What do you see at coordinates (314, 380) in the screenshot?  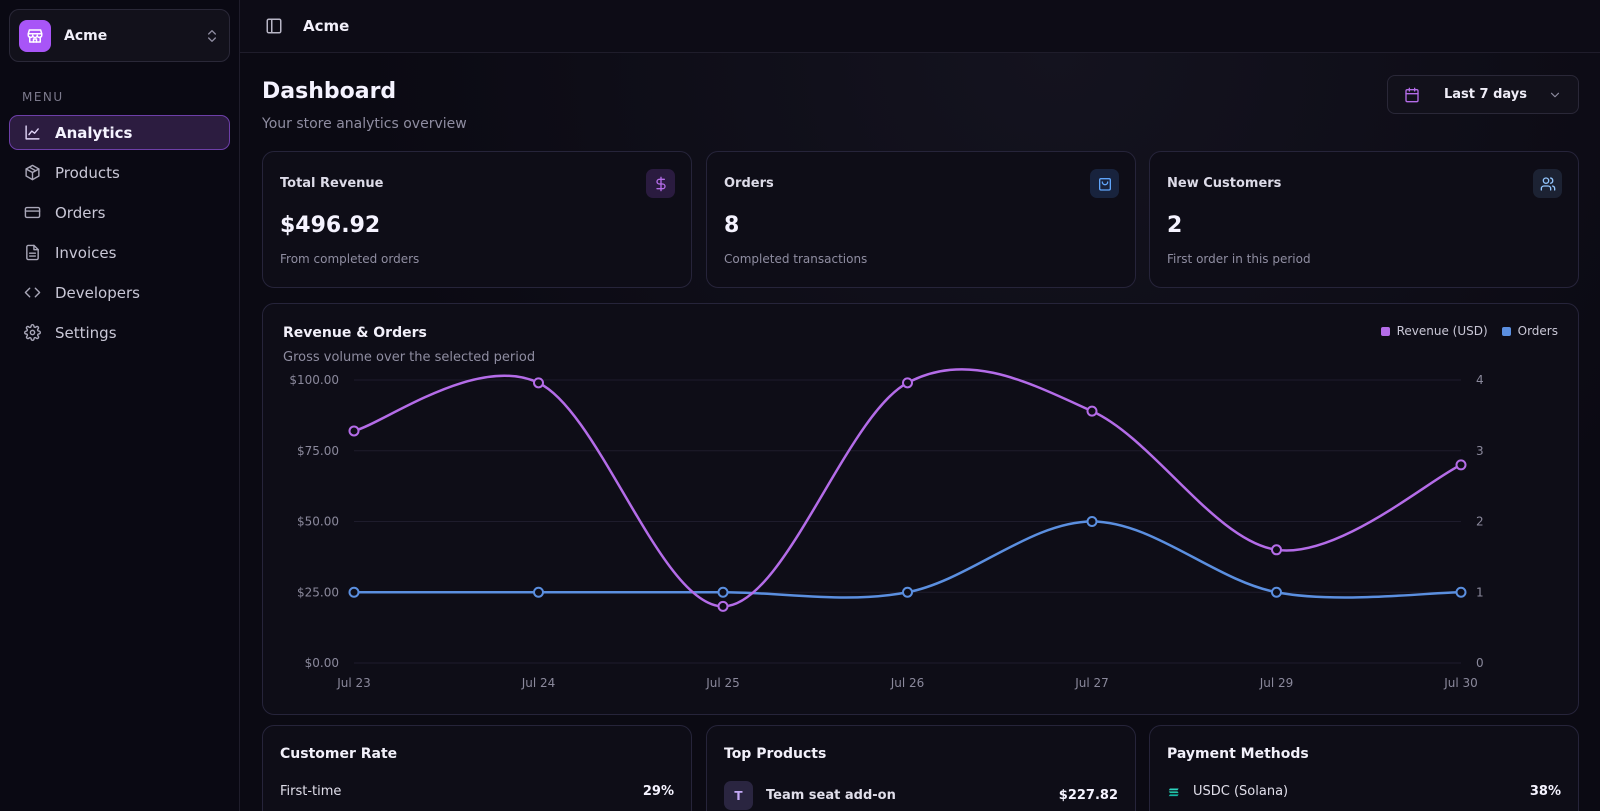 I see `y-axis-left-tick: $100.00` at bounding box center [314, 380].